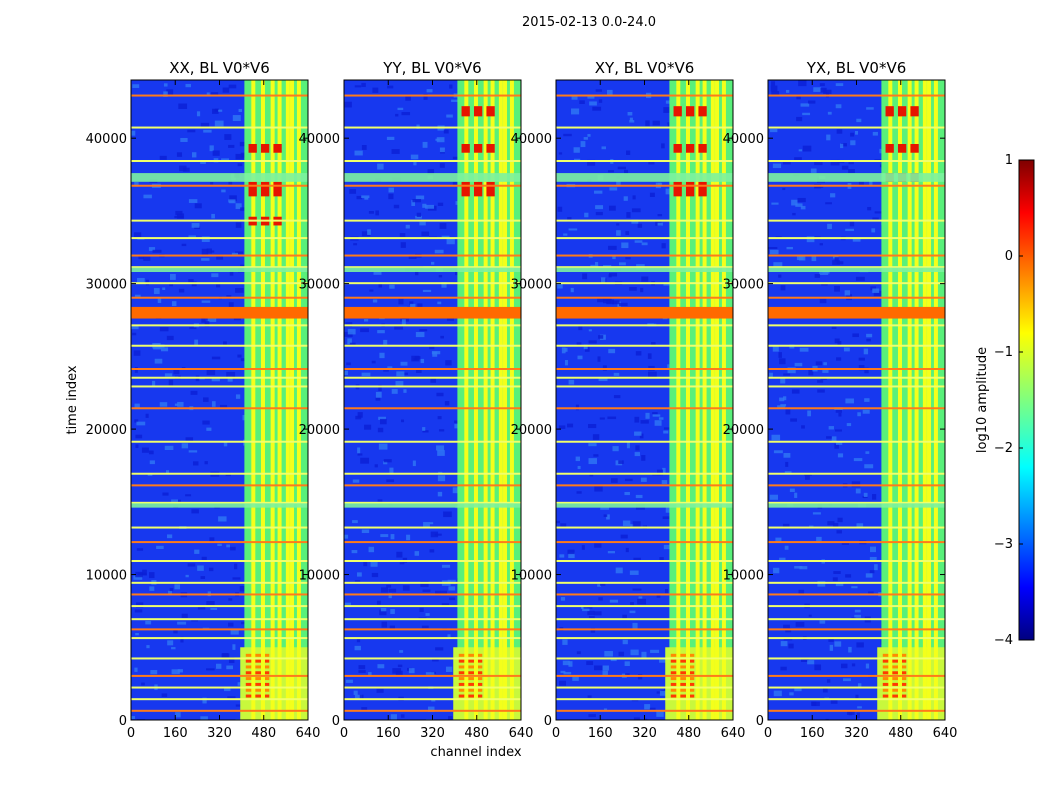  Describe the element at coordinates (219, 177) in the screenshot. I see `flag-band` at that location.